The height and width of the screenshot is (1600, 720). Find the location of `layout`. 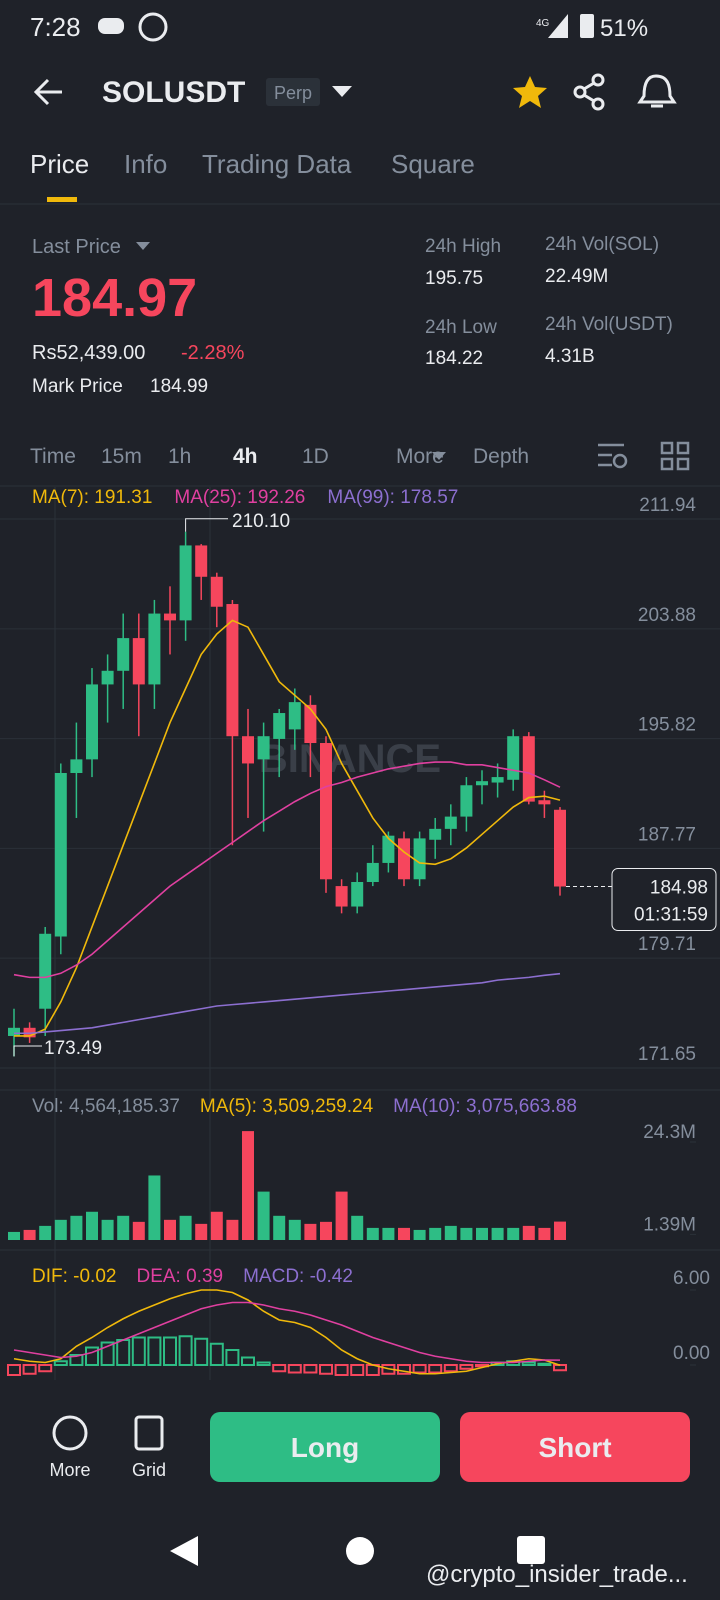

layout is located at coordinates (675, 456).